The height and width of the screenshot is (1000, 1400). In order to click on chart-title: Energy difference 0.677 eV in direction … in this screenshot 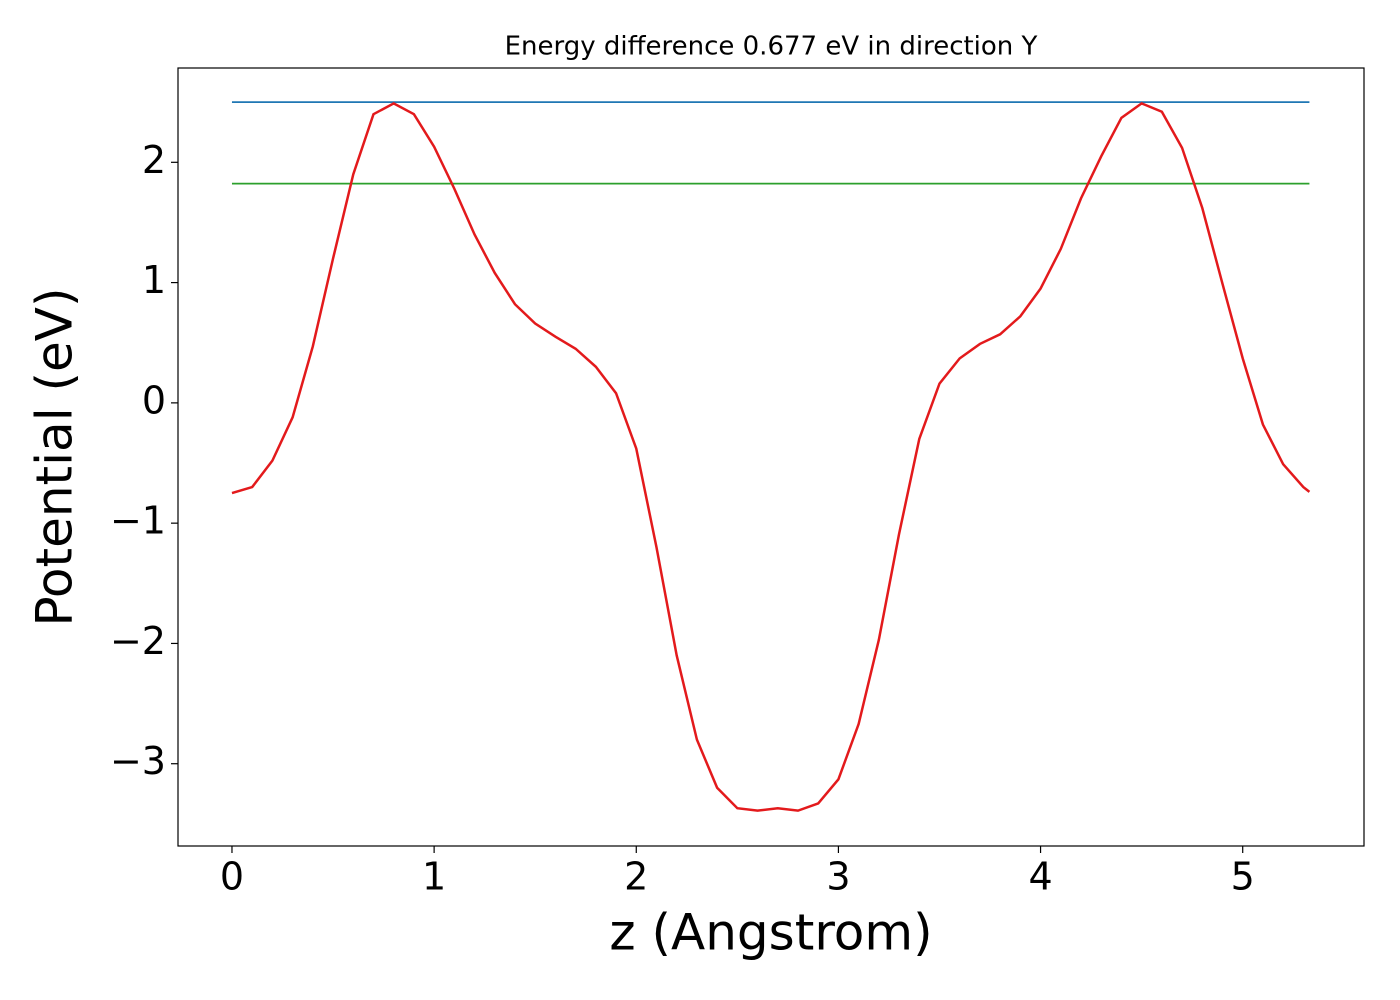, I will do `click(771, 47)`.